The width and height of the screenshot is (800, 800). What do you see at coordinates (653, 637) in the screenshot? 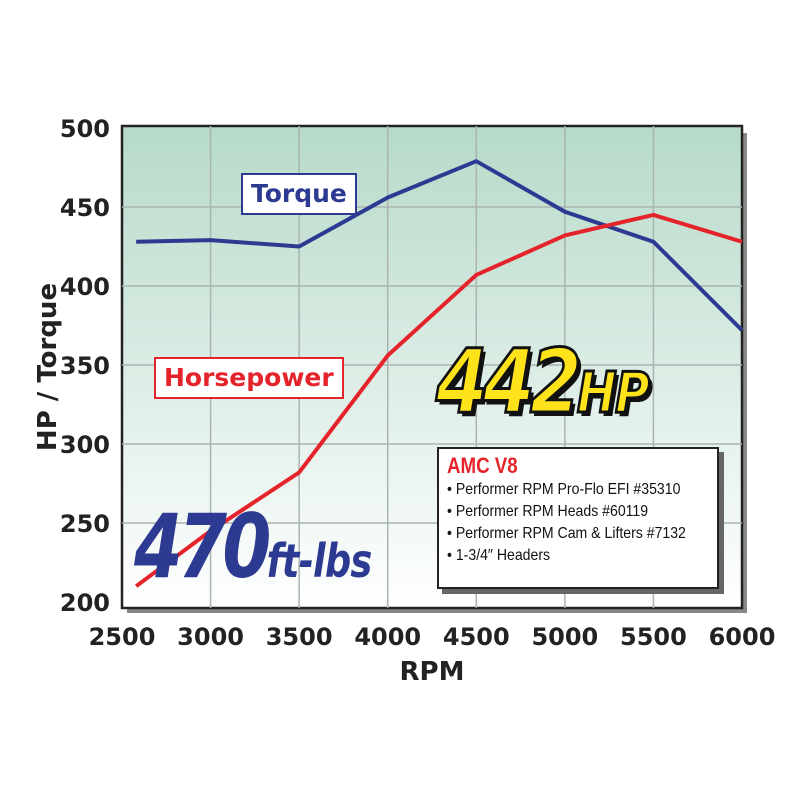
I see `x-tick-label: 5500` at bounding box center [653, 637].